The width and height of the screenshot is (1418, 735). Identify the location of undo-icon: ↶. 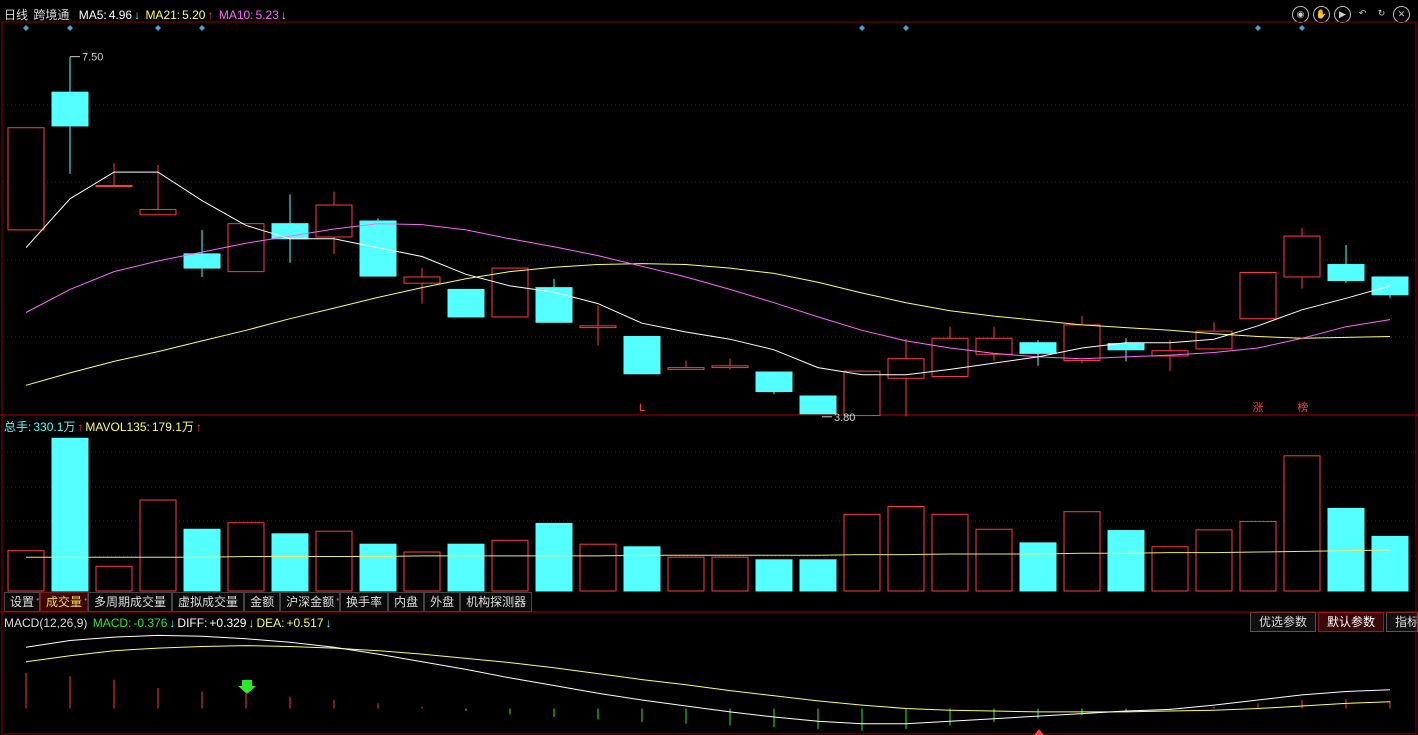
(1362, 13).